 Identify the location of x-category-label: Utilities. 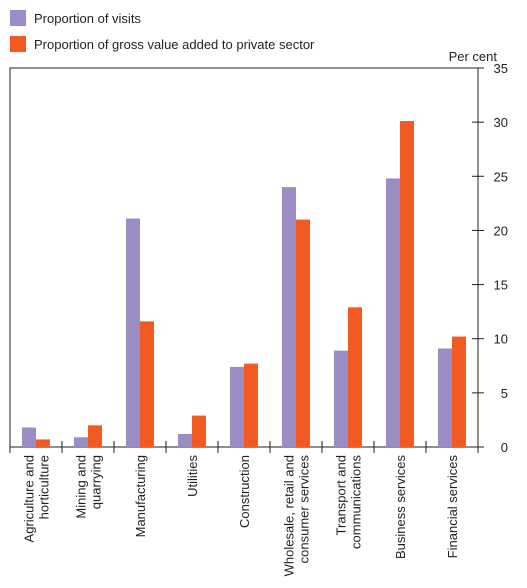
(192, 476).